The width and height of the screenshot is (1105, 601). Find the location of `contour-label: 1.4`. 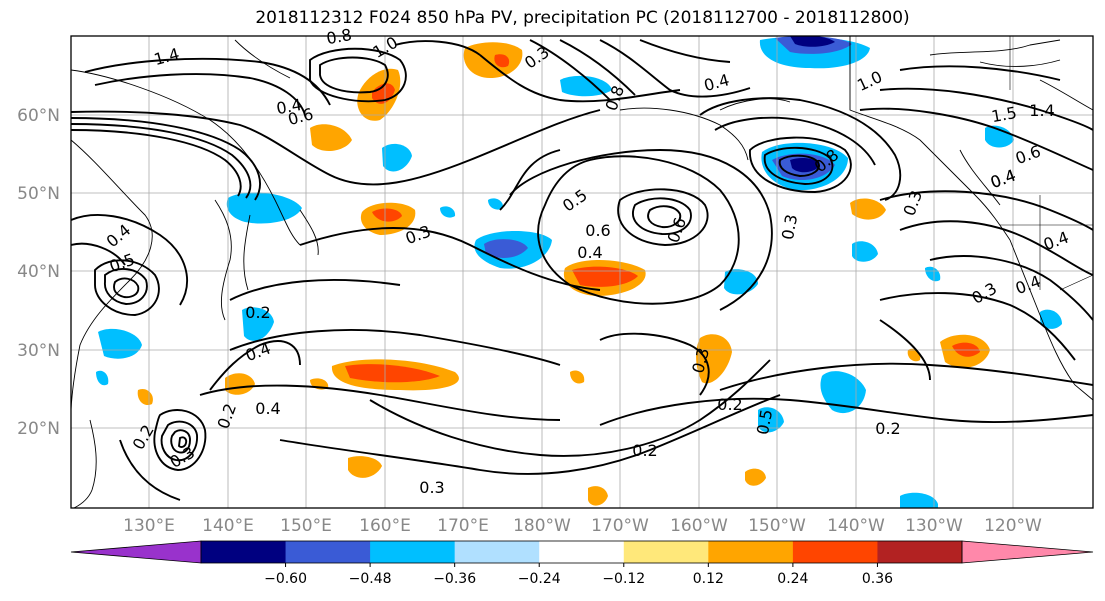

contour-label: 1.4 is located at coordinates (1041, 110).